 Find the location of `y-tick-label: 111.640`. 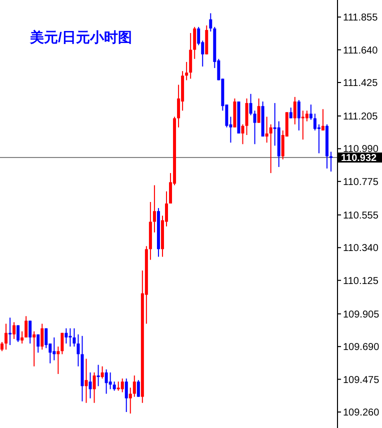

y-tick-label: 111.640 is located at coordinates (360, 50).